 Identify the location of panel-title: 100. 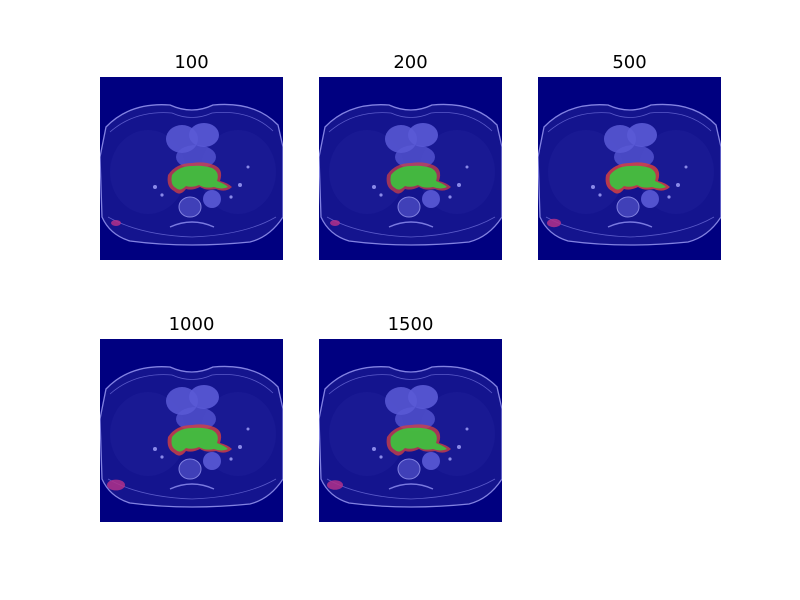
(191, 62).